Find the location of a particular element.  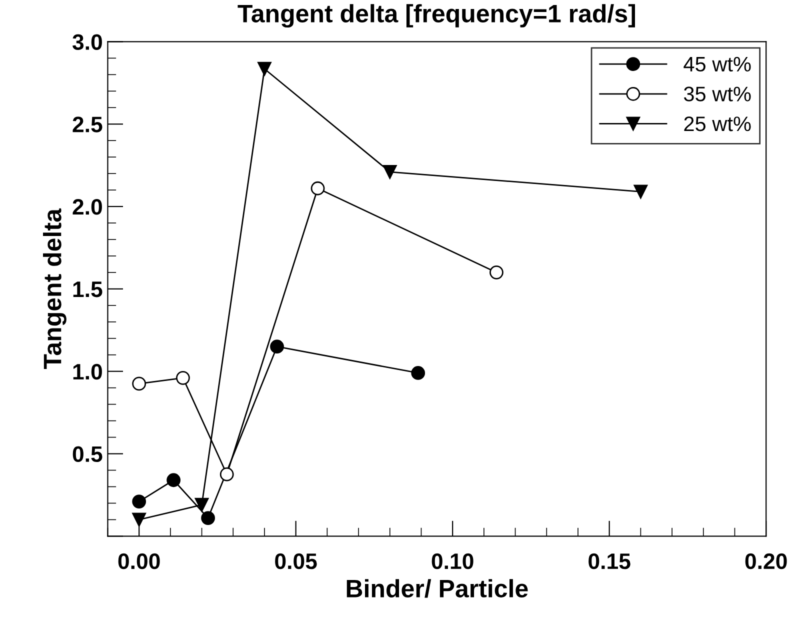

x-tick-label: 0.10 is located at coordinates (453, 561).